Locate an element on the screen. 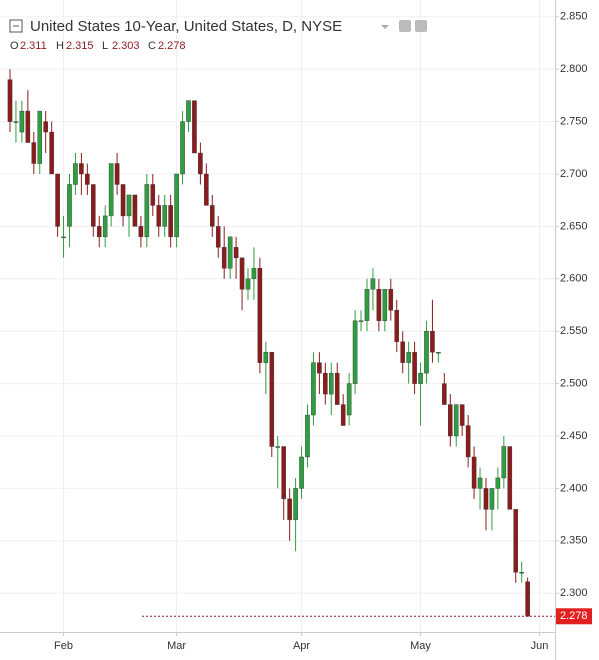  y-tick-label: 2.550 is located at coordinates (574, 331).